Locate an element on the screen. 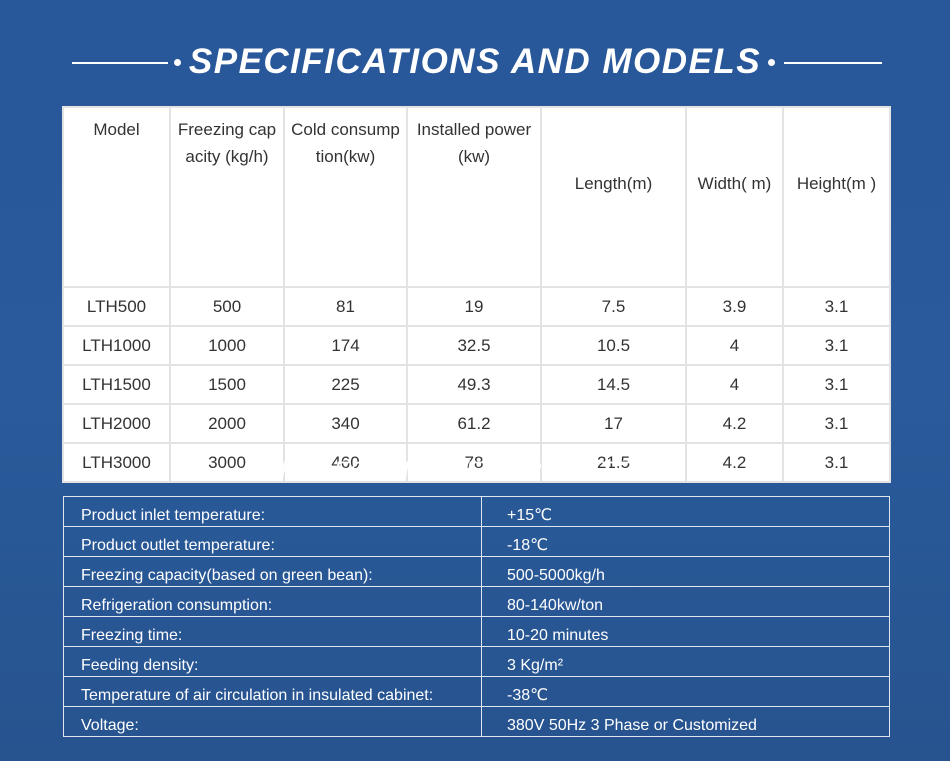 The image size is (950, 761). perf-value: +15℃ is located at coordinates (685, 511).